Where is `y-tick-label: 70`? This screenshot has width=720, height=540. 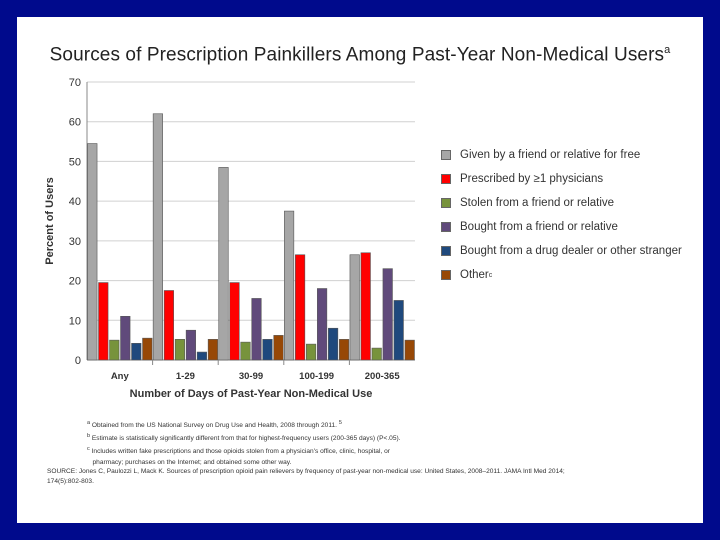
y-tick-label: 70 is located at coordinates (75, 83).